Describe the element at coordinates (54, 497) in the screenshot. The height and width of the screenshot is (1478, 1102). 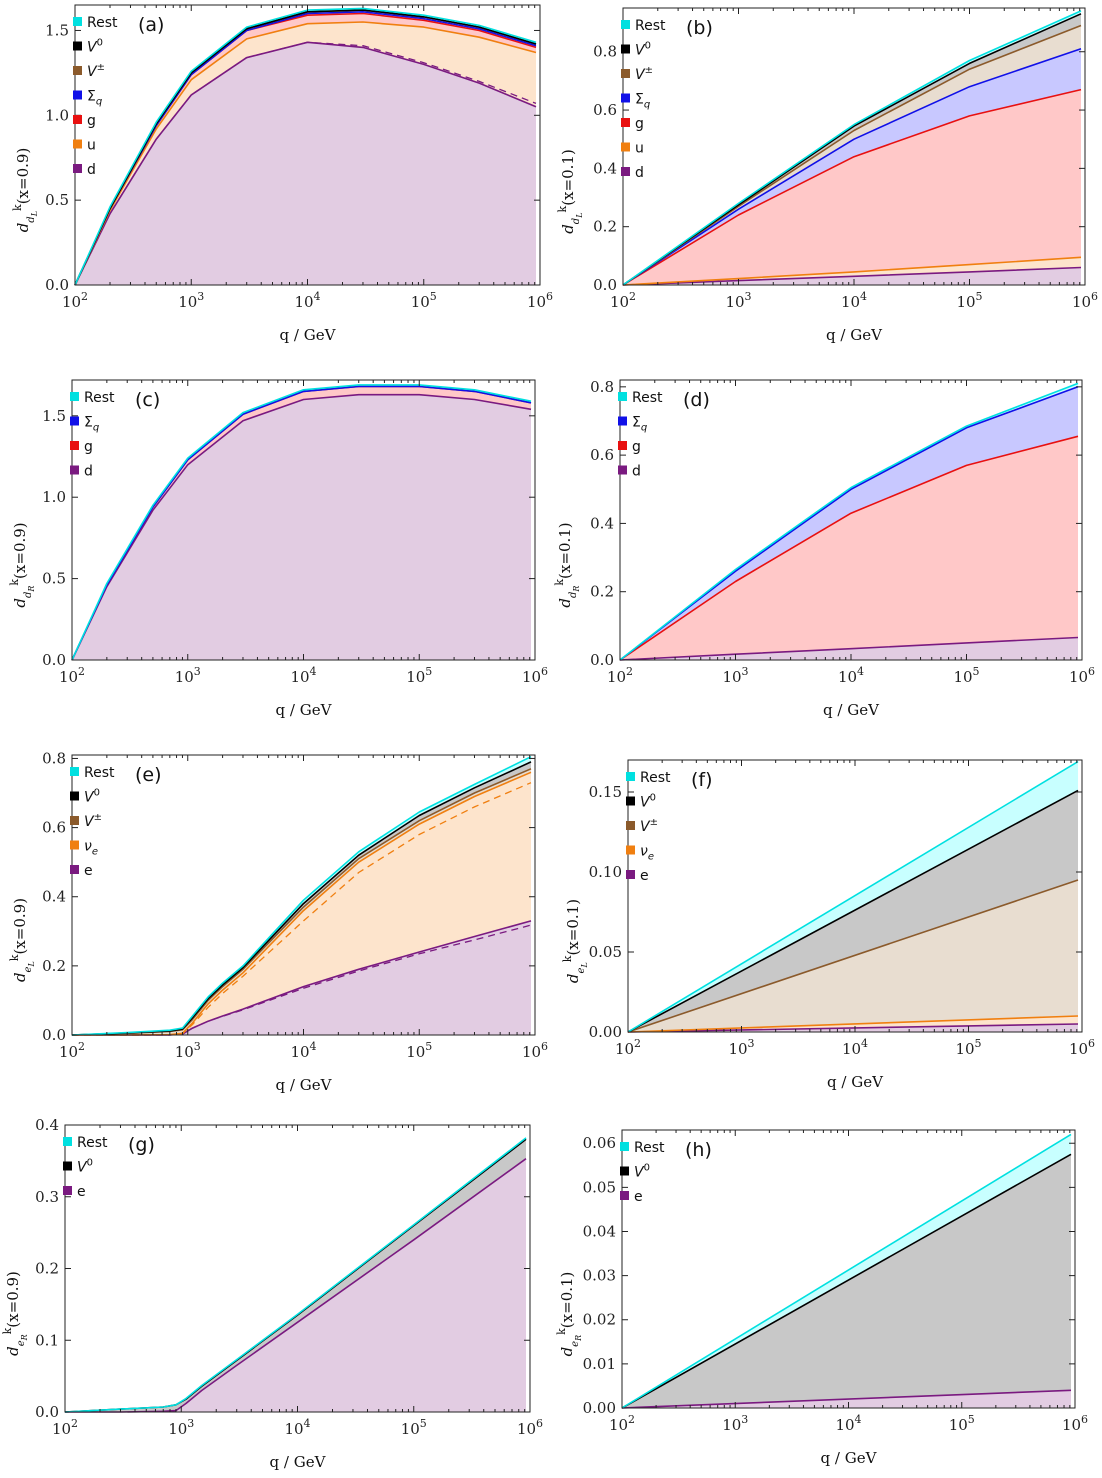
I see `y-tick-label: 1.0` at that location.